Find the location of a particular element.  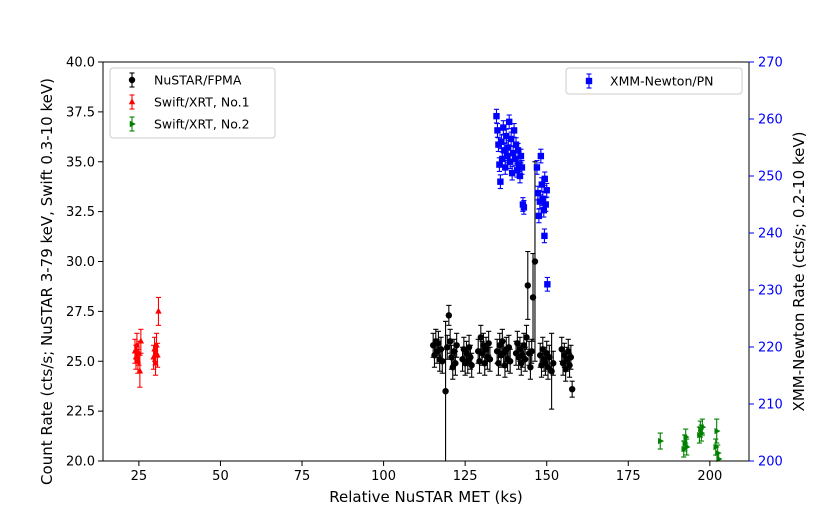

y2-tick-label: 230 is located at coordinates (770, 291).